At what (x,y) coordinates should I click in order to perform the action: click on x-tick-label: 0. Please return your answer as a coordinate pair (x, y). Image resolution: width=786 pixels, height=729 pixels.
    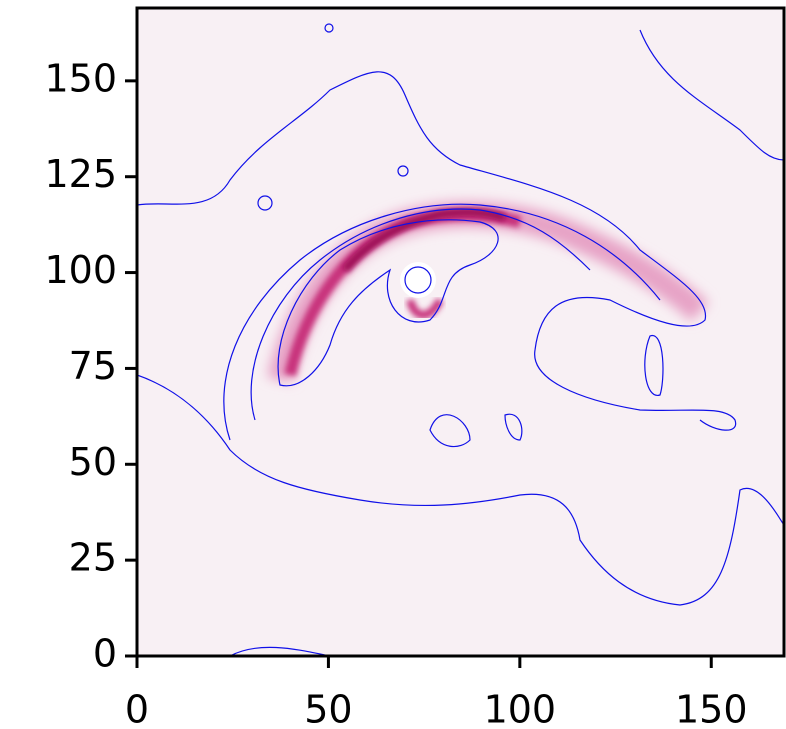
    Looking at the image, I should click on (137, 708).